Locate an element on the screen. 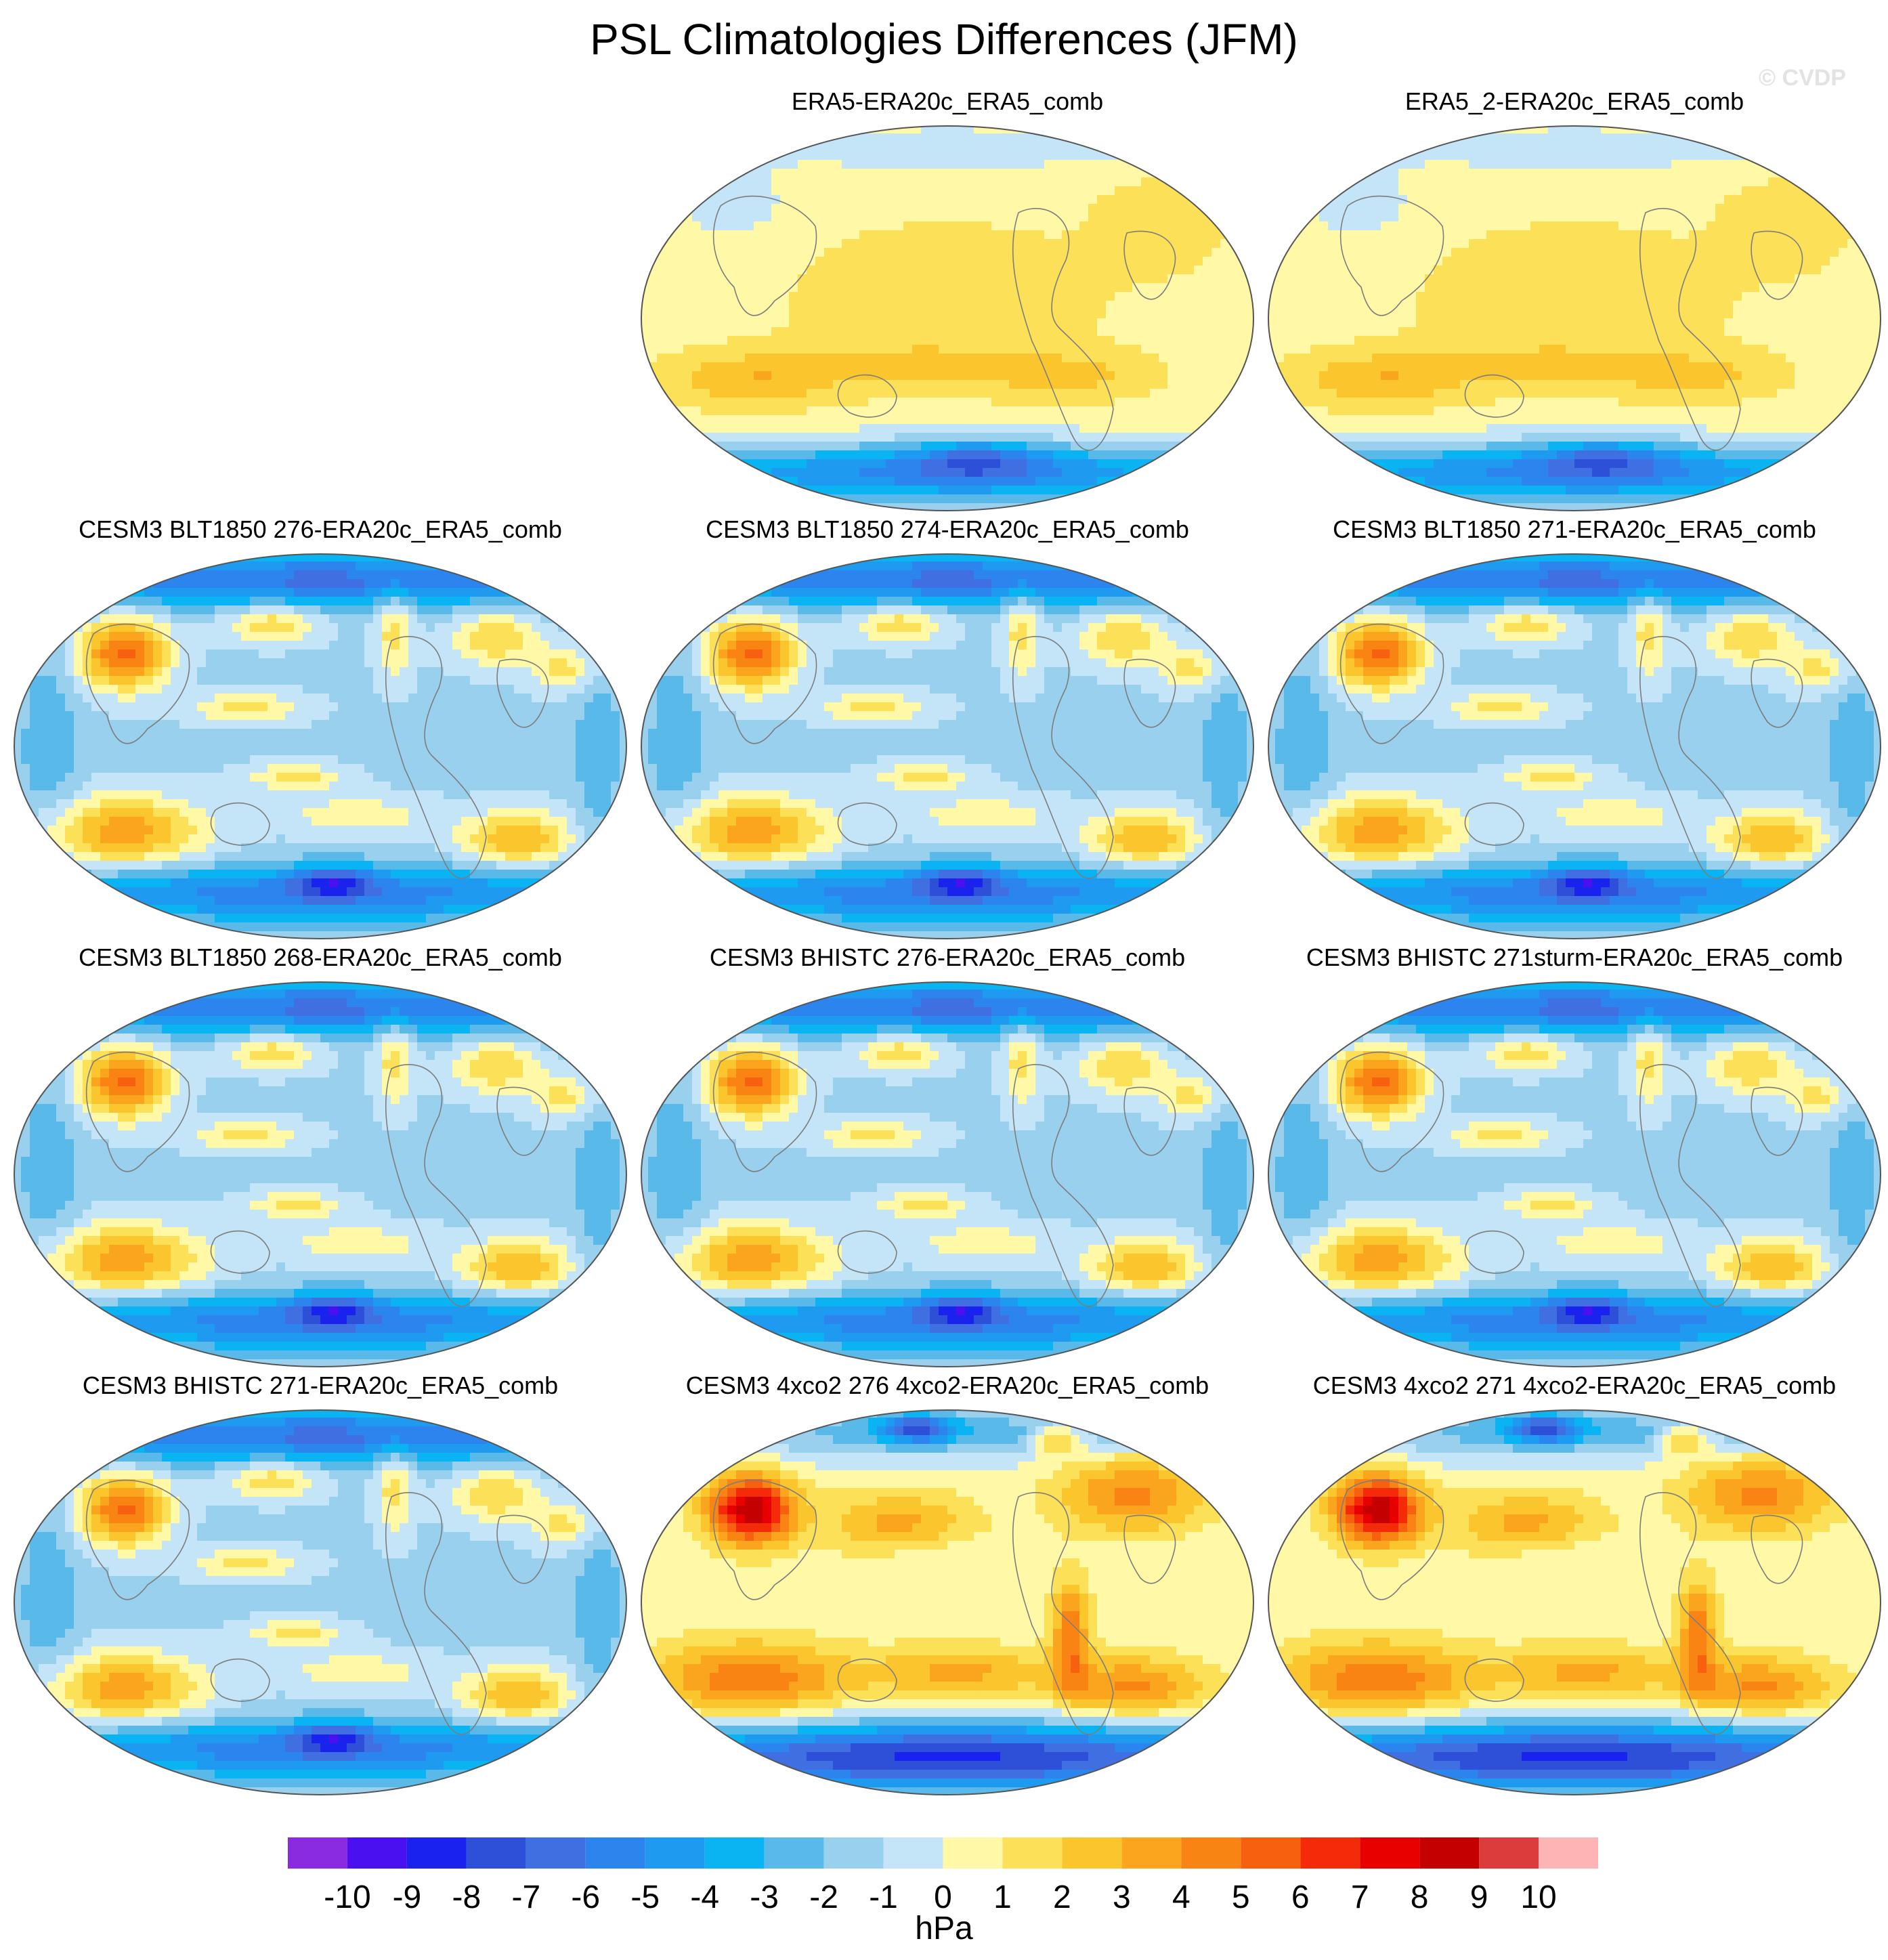 This screenshot has width=1888, height=1960. panel-title: ERA5-ERA20c_ERA5_comb is located at coordinates (947, 101).